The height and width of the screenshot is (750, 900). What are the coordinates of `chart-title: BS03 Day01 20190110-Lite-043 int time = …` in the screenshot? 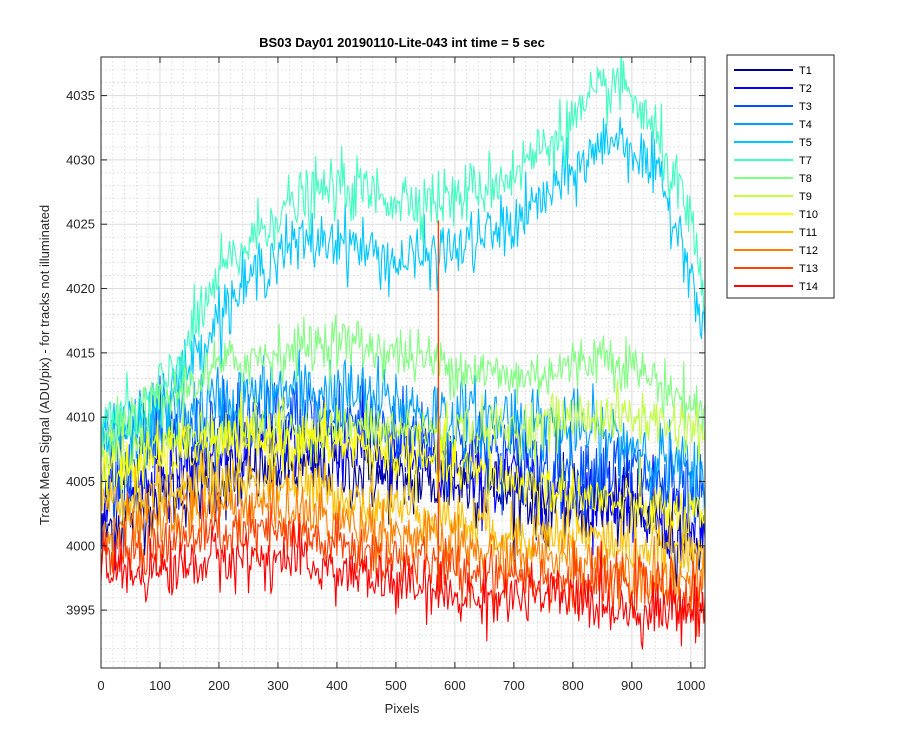 It's located at (402, 42).